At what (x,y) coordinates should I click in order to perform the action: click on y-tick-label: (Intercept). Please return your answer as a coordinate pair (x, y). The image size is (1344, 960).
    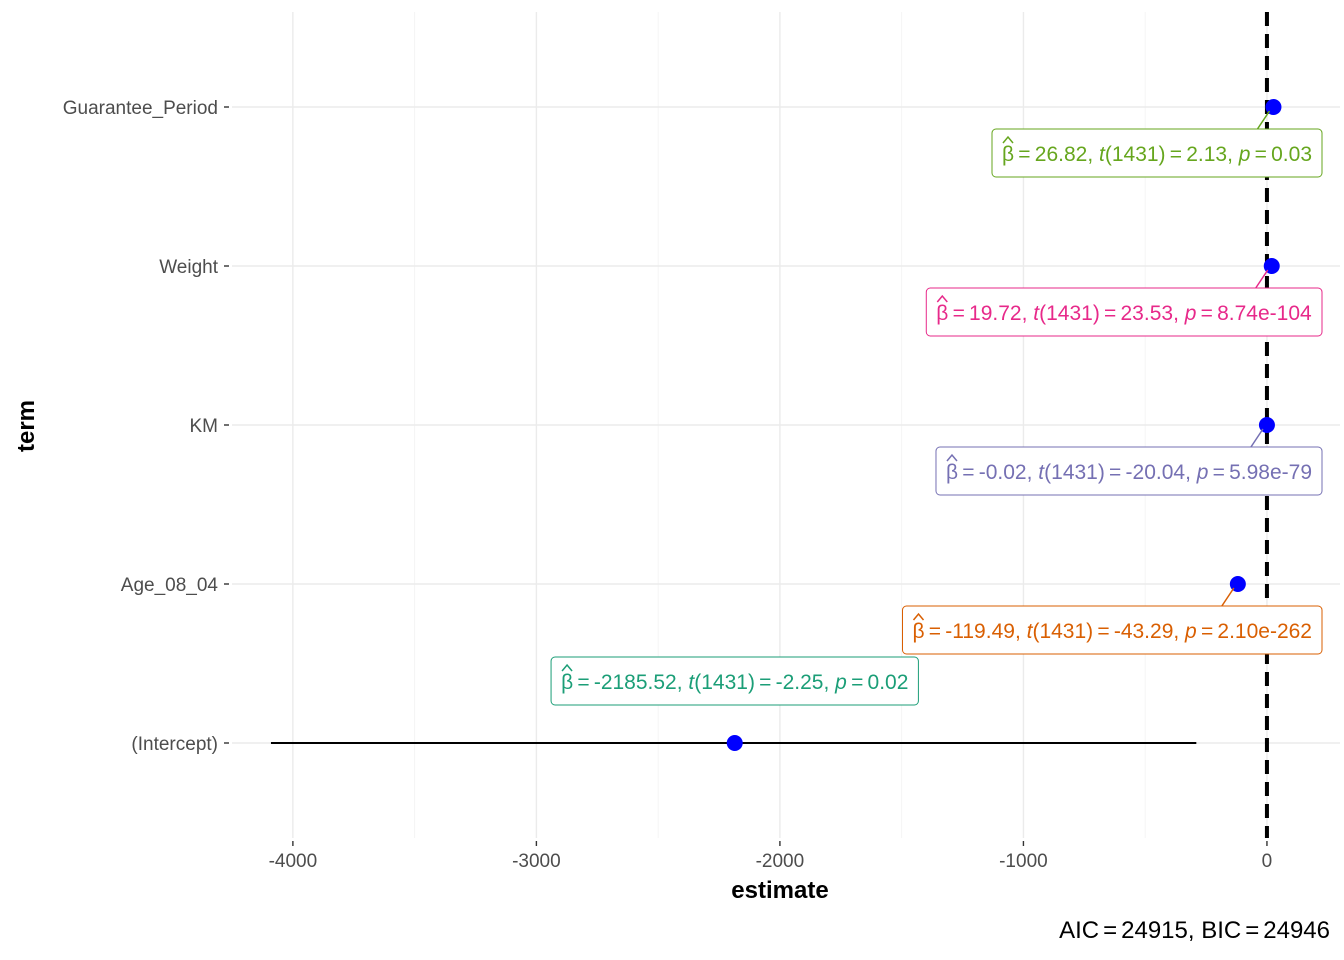
    Looking at the image, I should click on (174, 744).